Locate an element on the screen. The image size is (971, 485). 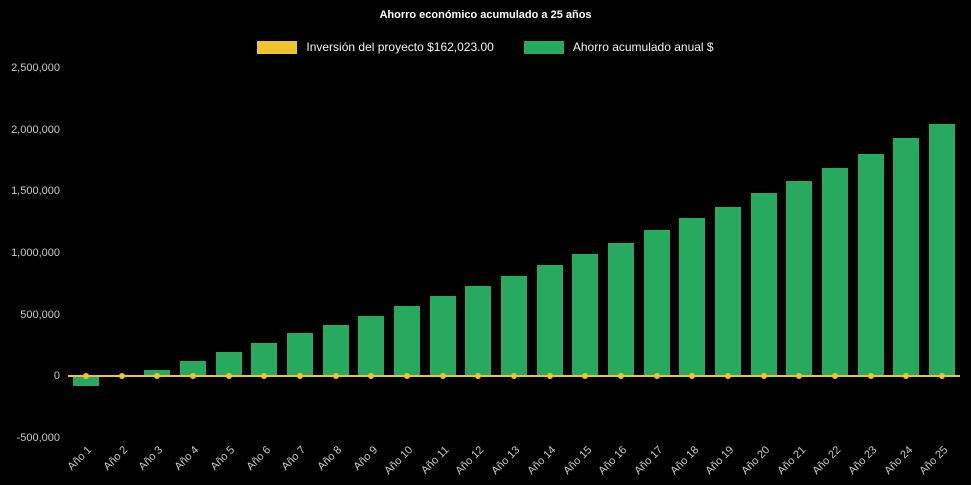
bar-año-6 is located at coordinates (264, 360).